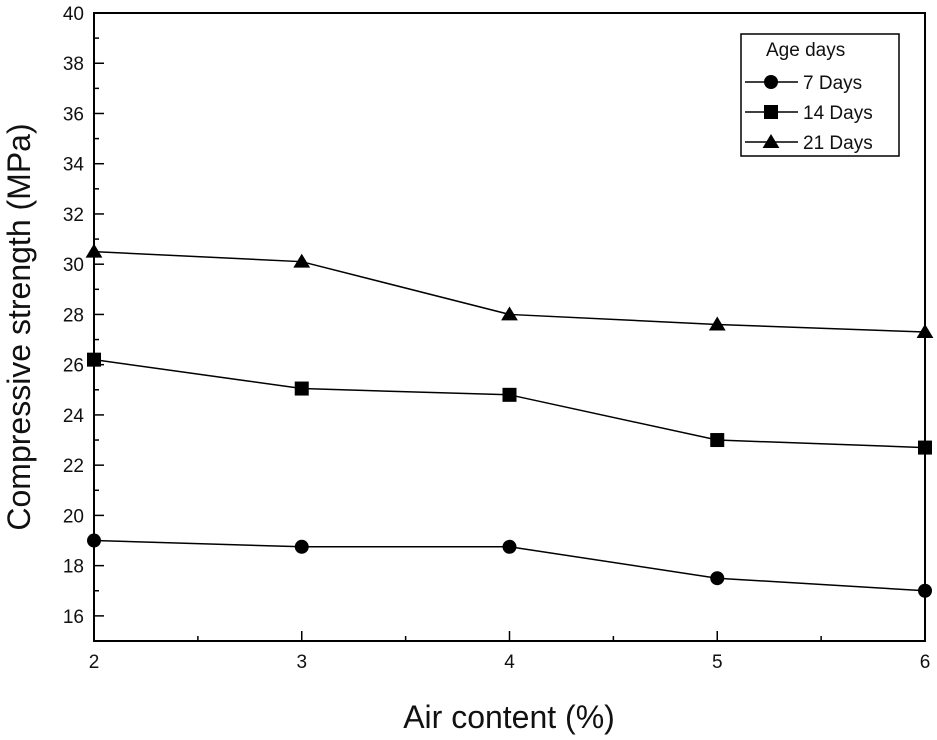  What do you see at coordinates (73, 466) in the screenshot?
I see `y-tick-label: 22` at bounding box center [73, 466].